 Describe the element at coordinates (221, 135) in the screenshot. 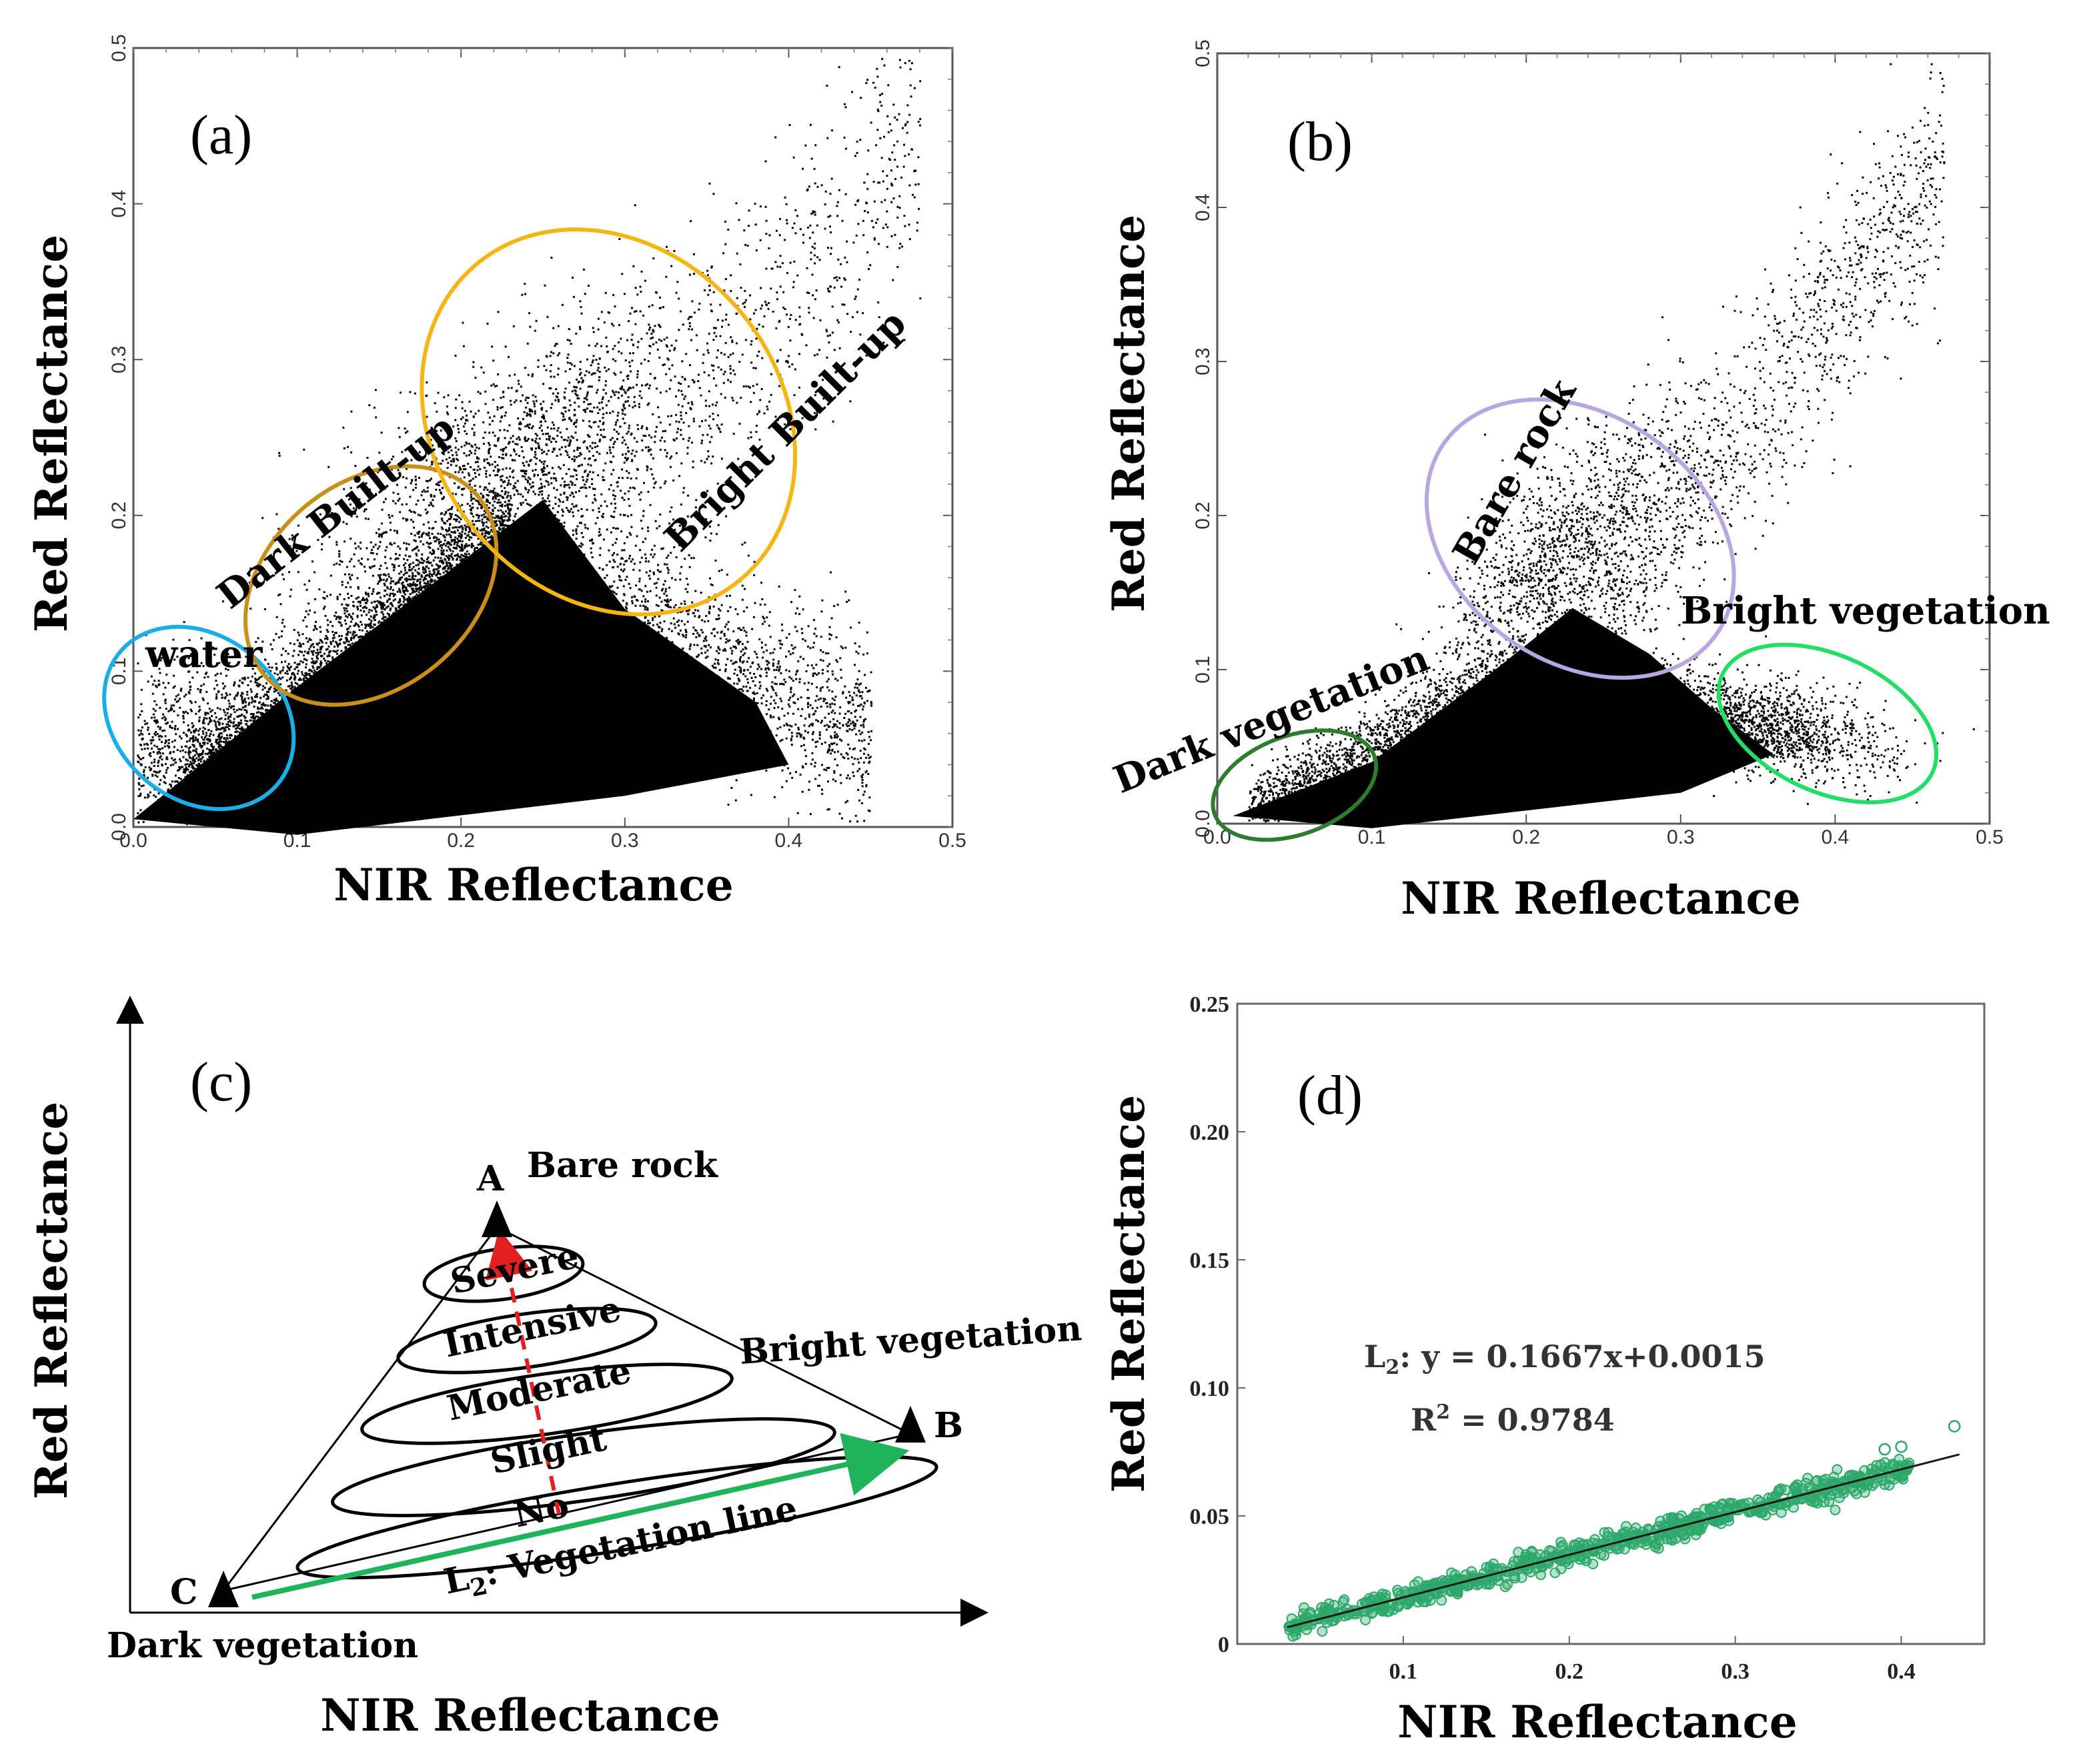

I see `panel-a-label: (a)` at that location.